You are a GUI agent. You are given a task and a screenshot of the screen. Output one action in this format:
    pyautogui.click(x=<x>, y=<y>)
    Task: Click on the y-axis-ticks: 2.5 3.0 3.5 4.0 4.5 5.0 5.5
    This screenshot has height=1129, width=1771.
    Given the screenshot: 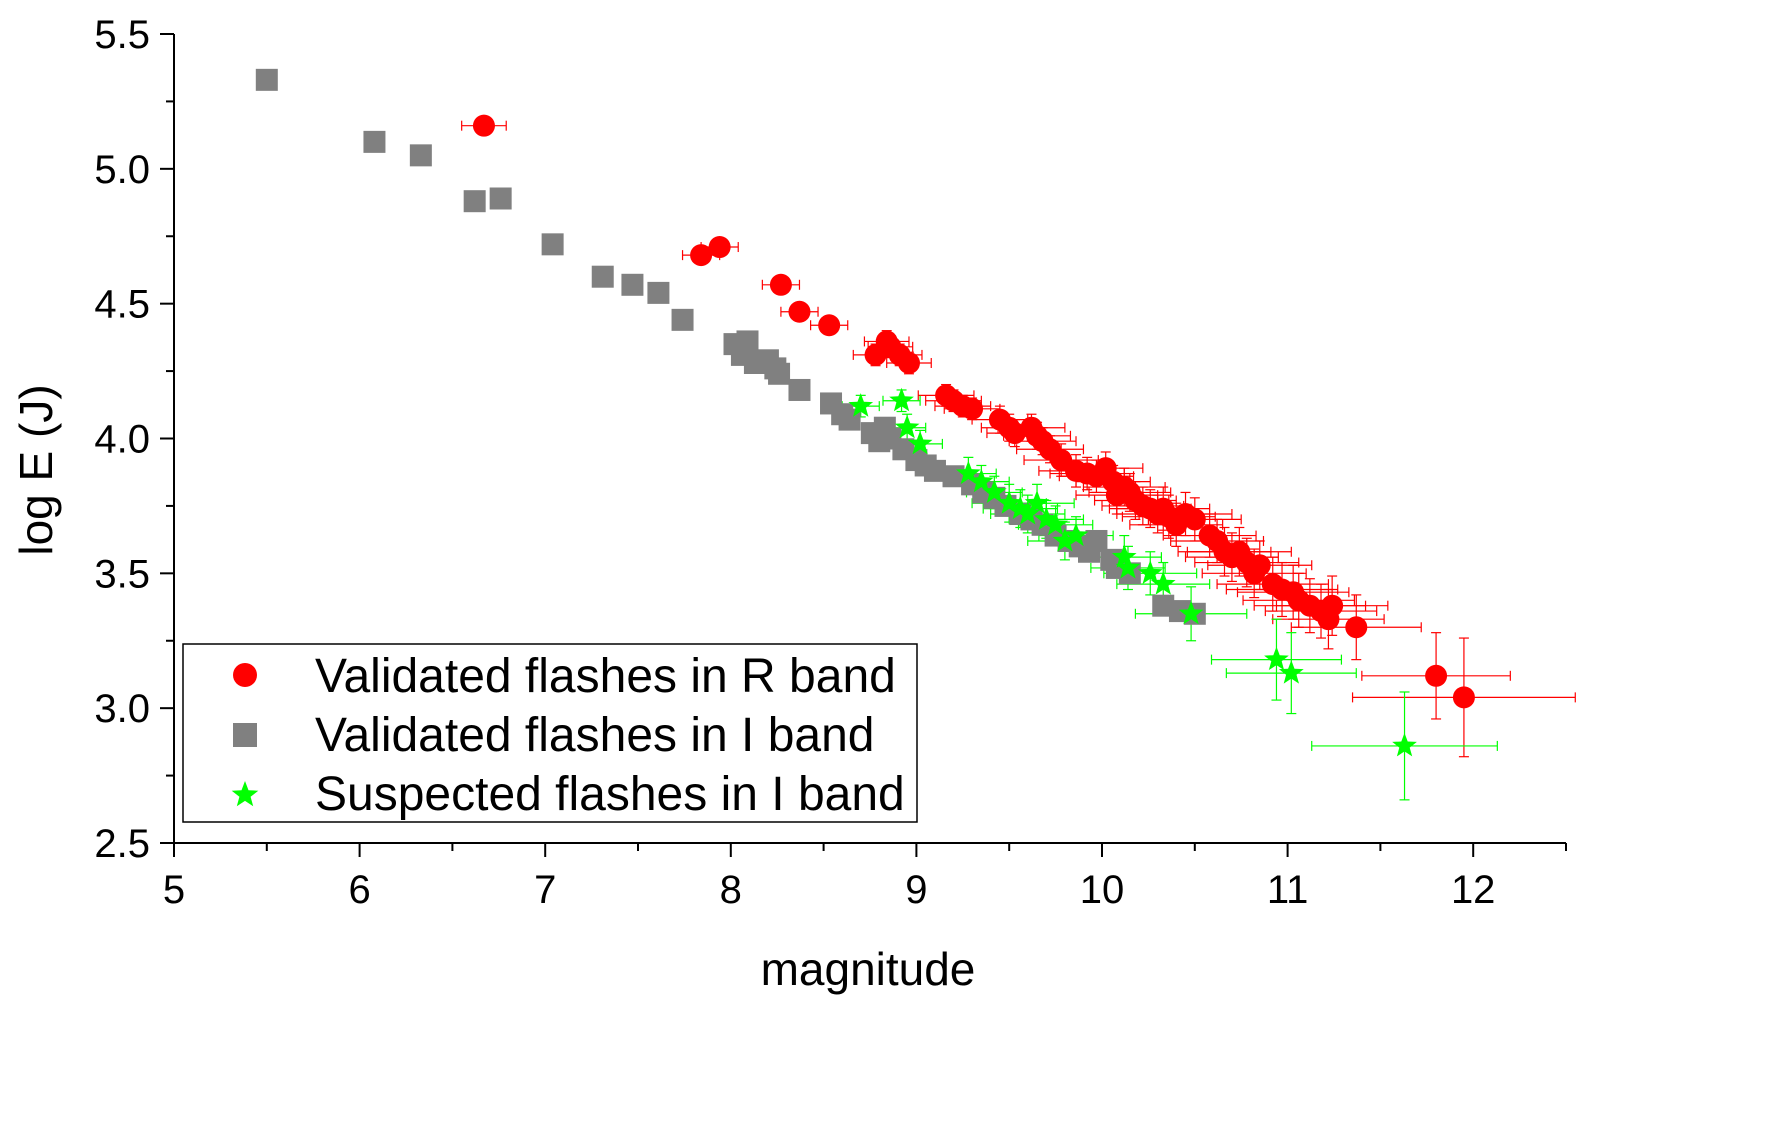 What is the action you would take?
    pyautogui.click(x=134, y=439)
    